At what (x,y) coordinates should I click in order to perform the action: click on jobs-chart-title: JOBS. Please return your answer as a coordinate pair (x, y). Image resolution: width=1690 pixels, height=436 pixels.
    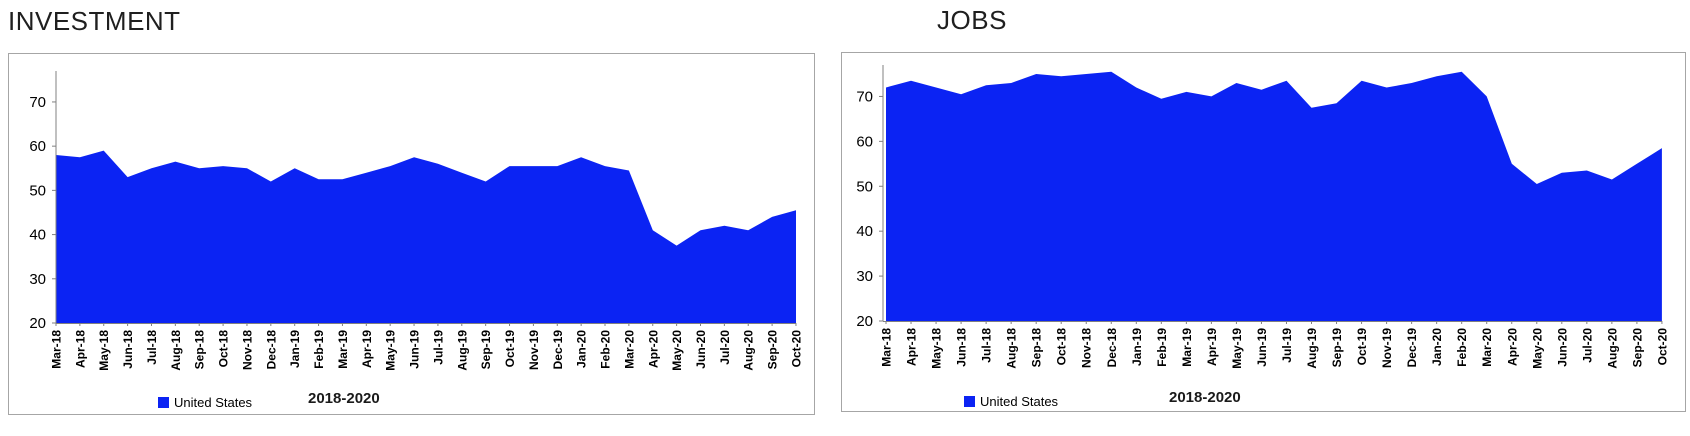
    Looking at the image, I should click on (972, 20).